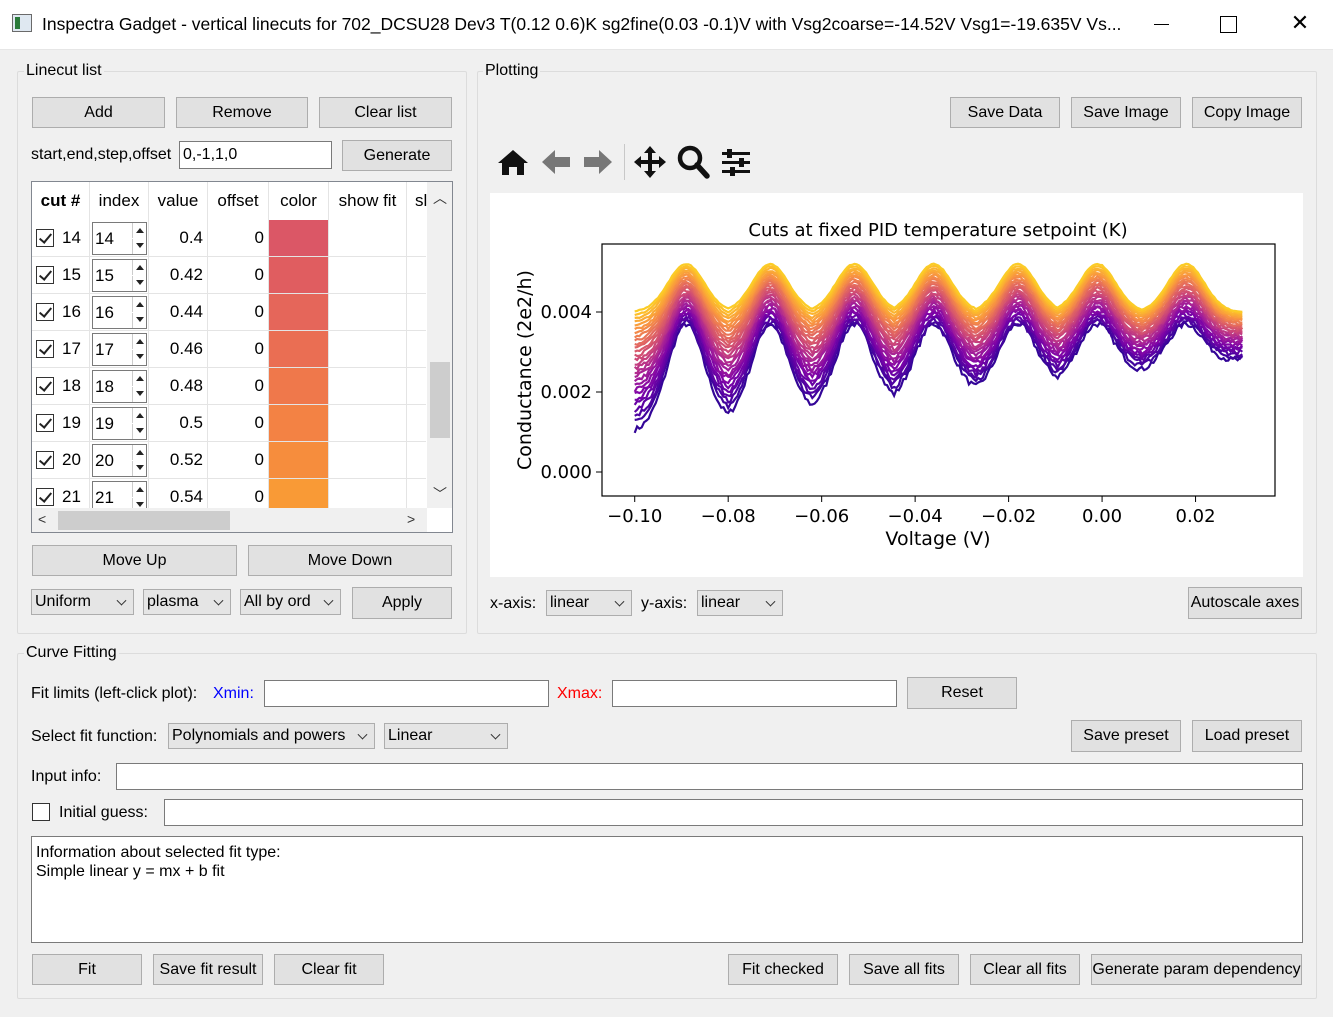 The height and width of the screenshot is (1017, 1333). I want to click on range-input: 0,-1,1,0, so click(255, 155).